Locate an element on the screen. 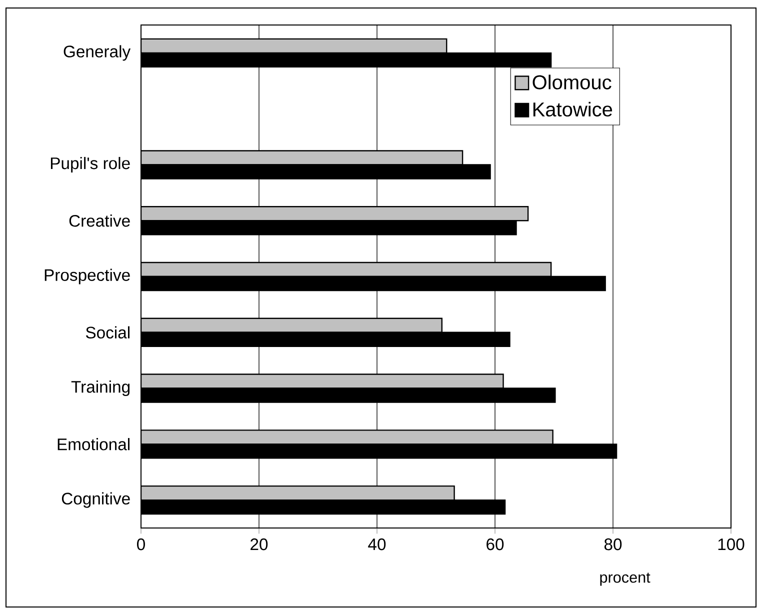 The width and height of the screenshot is (760, 615). x-axis-title: procent is located at coordinates (625, 579).